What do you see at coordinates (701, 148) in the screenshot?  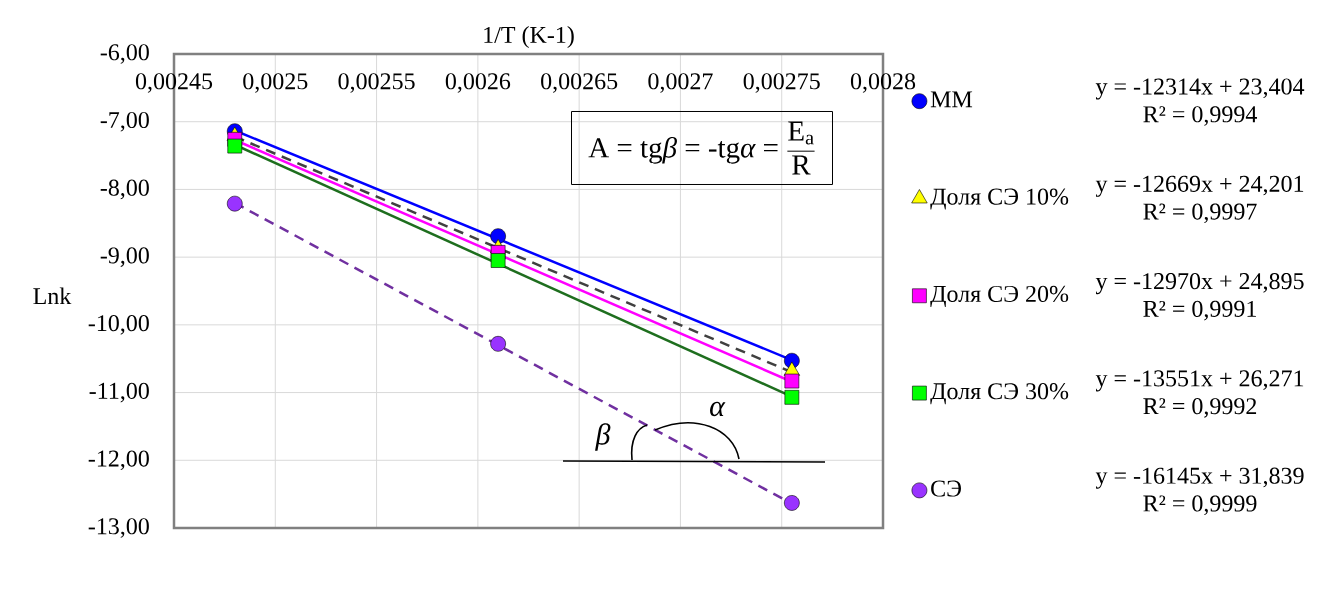 I see `annotation: $\text{A = tg}\textit{β}\text{ = -tg}\textit{α}\text{ = }\dfrac{\text{E}_{\text{a}}}{\text{R}}$` at bounding box center [701, 148].